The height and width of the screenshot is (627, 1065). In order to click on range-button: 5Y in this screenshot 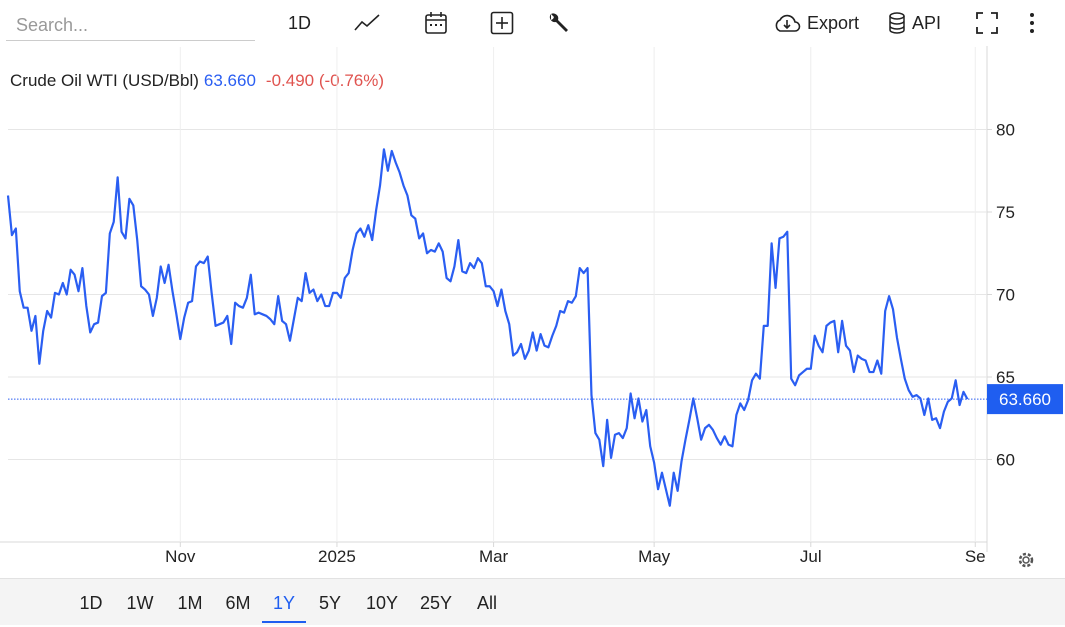, I will do `click(330, 603)`.